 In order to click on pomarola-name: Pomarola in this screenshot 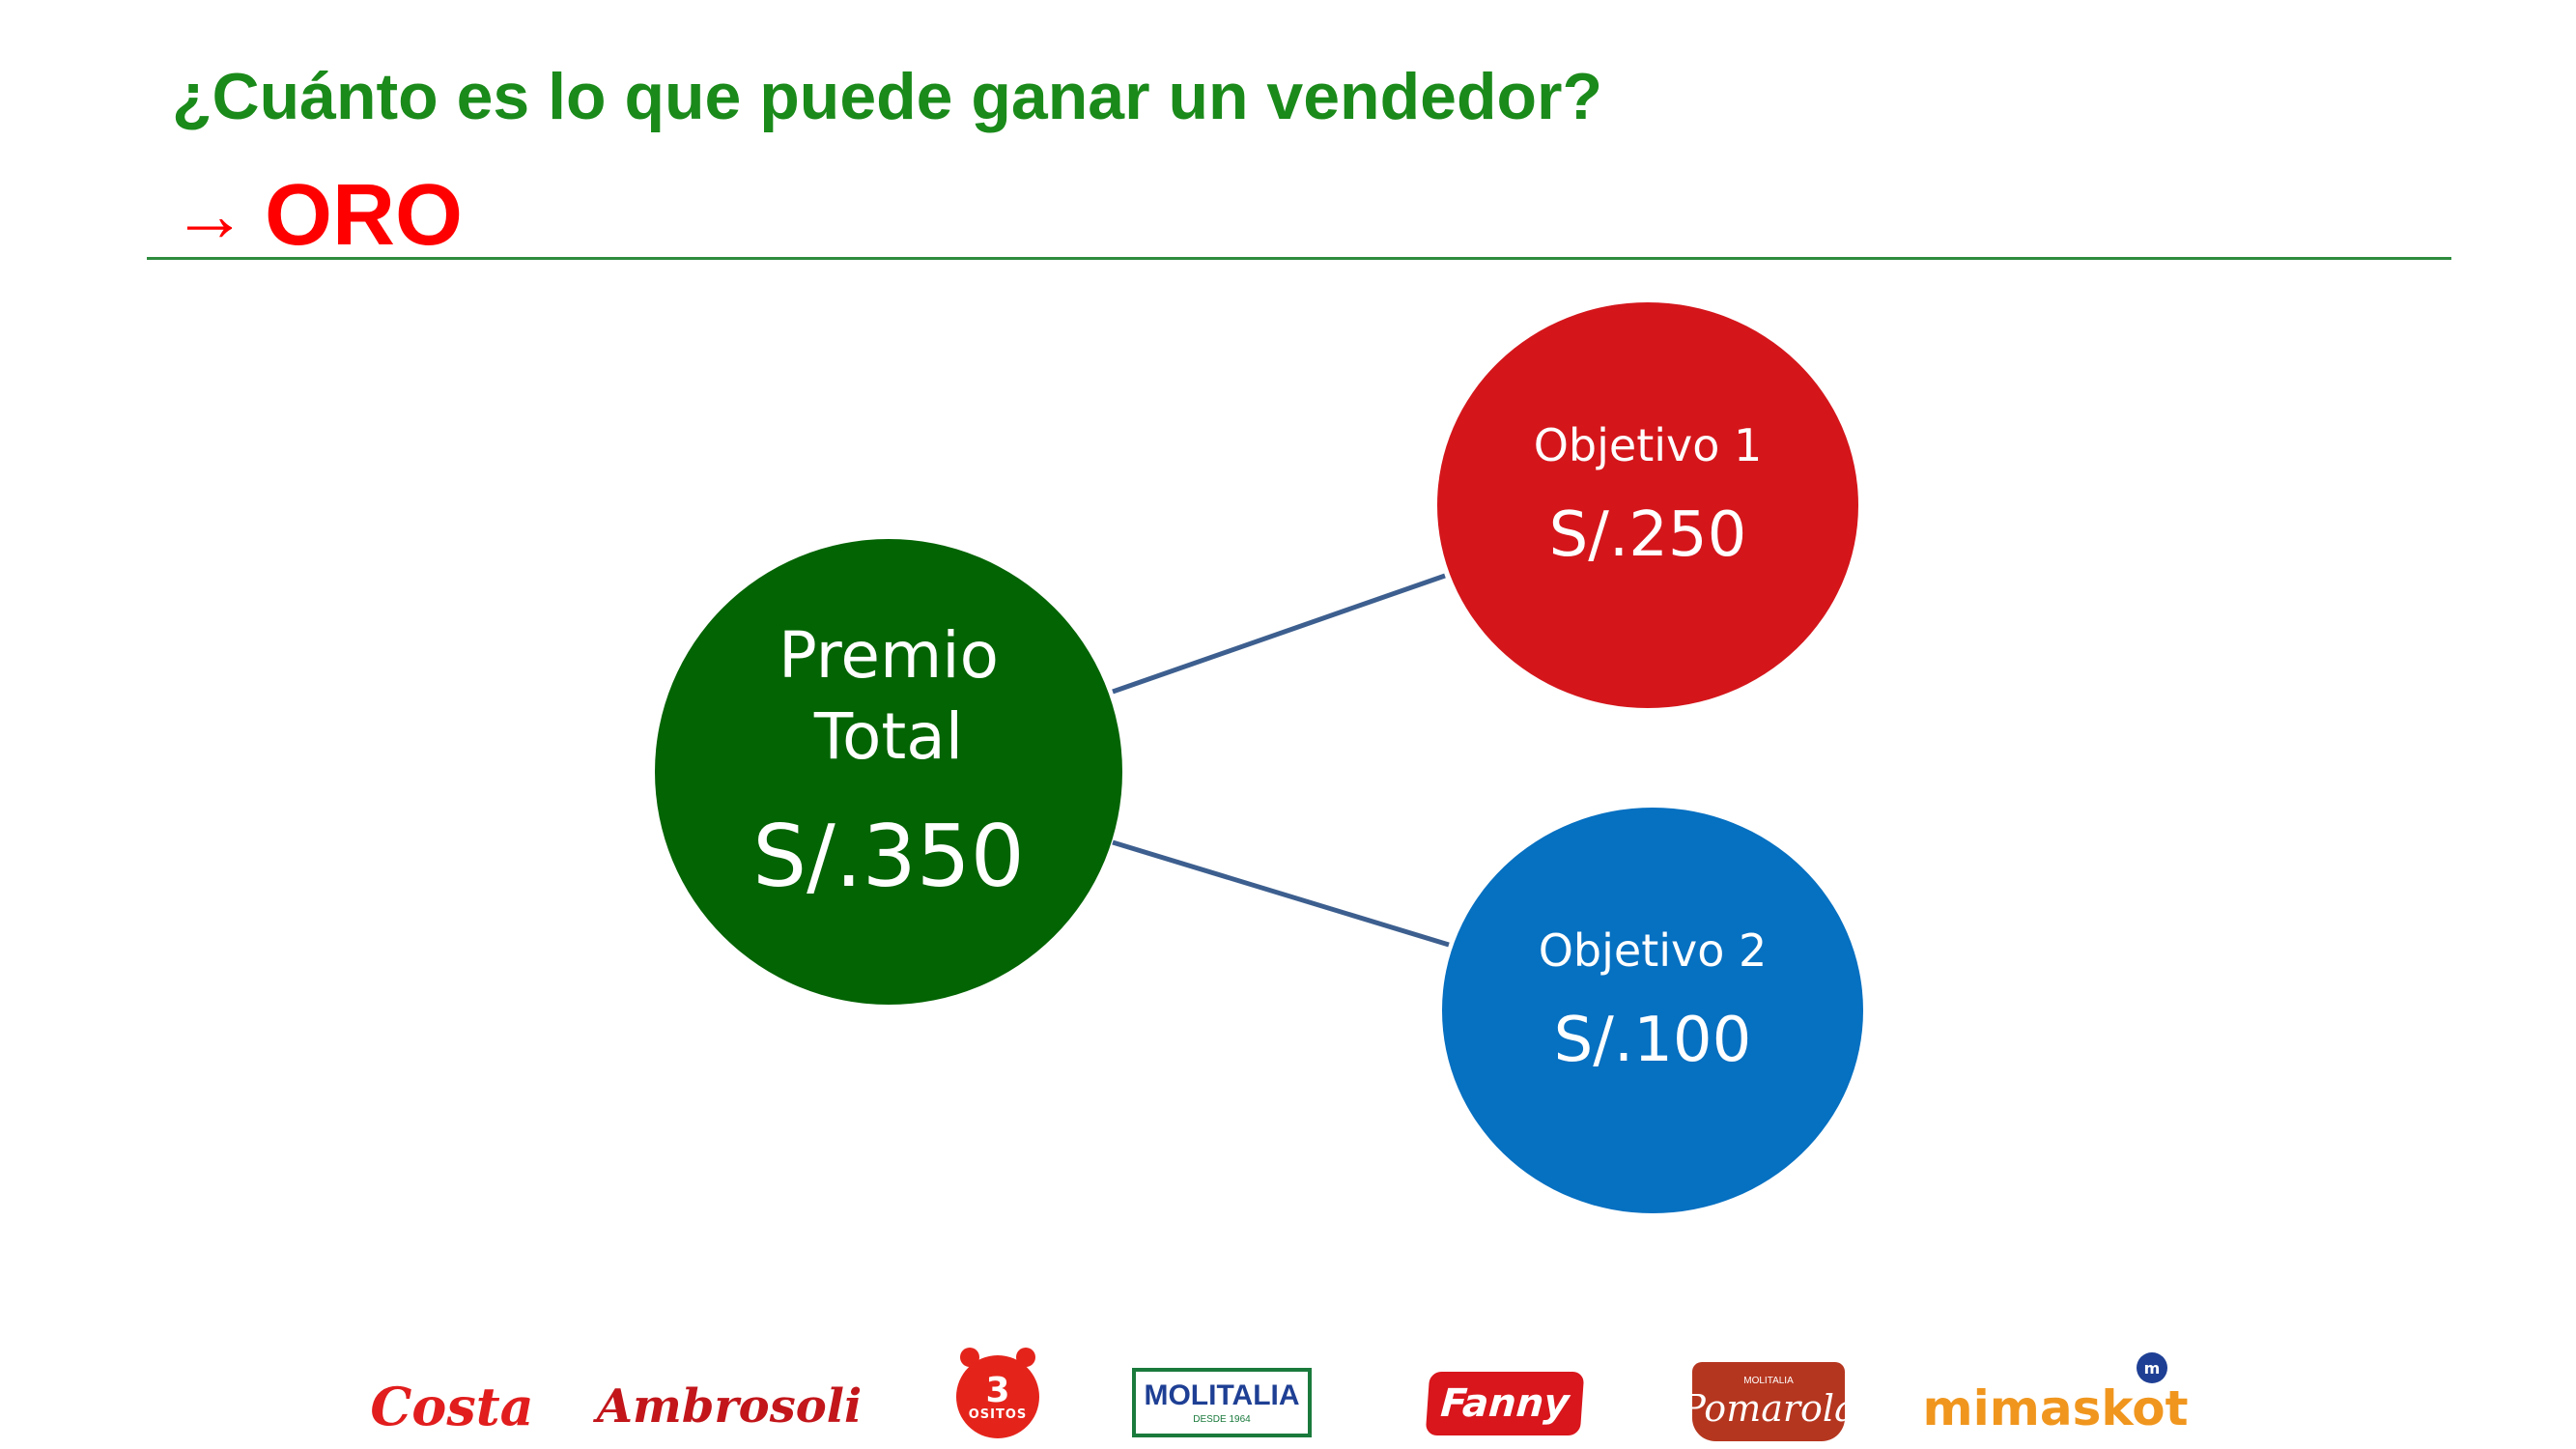, I will do `click(1768, 1408)`.